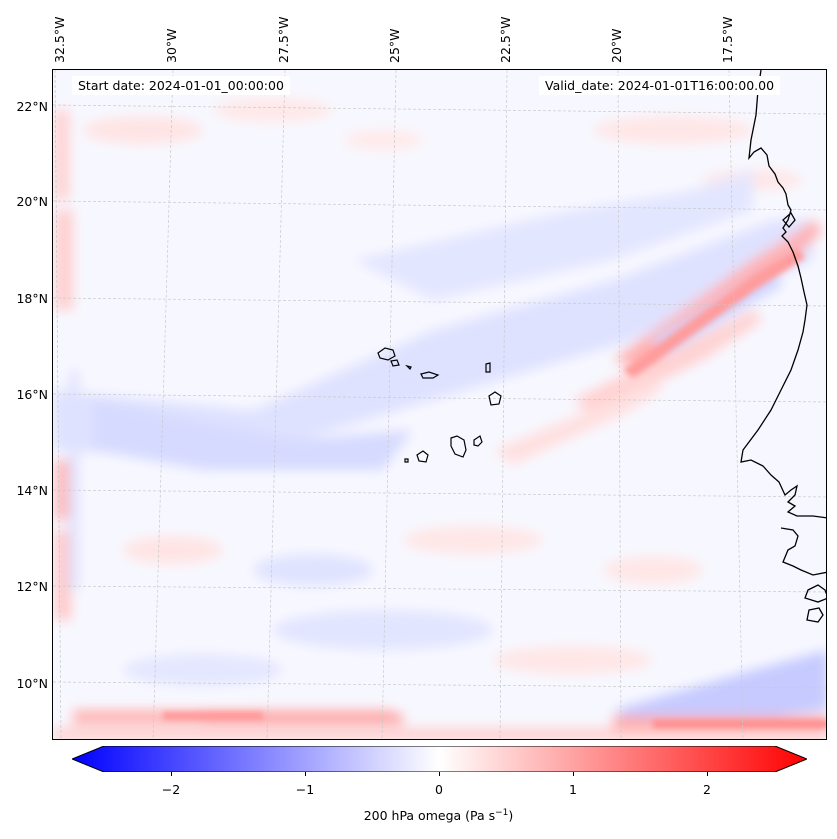 The height and width of the screenshot is (839, 837). What do you see at coordinates (32, 586) in the screenshot?
I see `lat-label-12n: 12°N` at bounding box center [32, 586].